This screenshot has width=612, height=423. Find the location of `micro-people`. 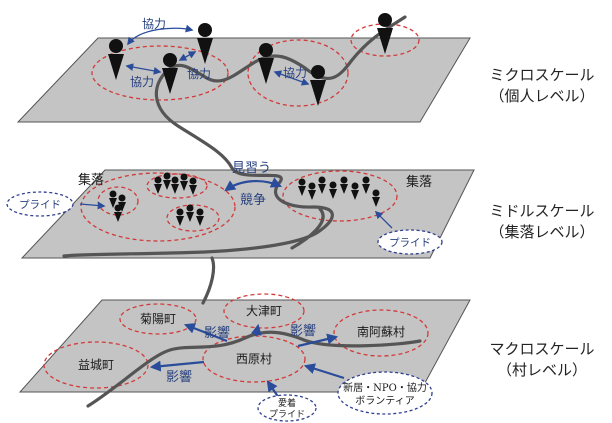

micro-people is located at coordinates (250, 59).